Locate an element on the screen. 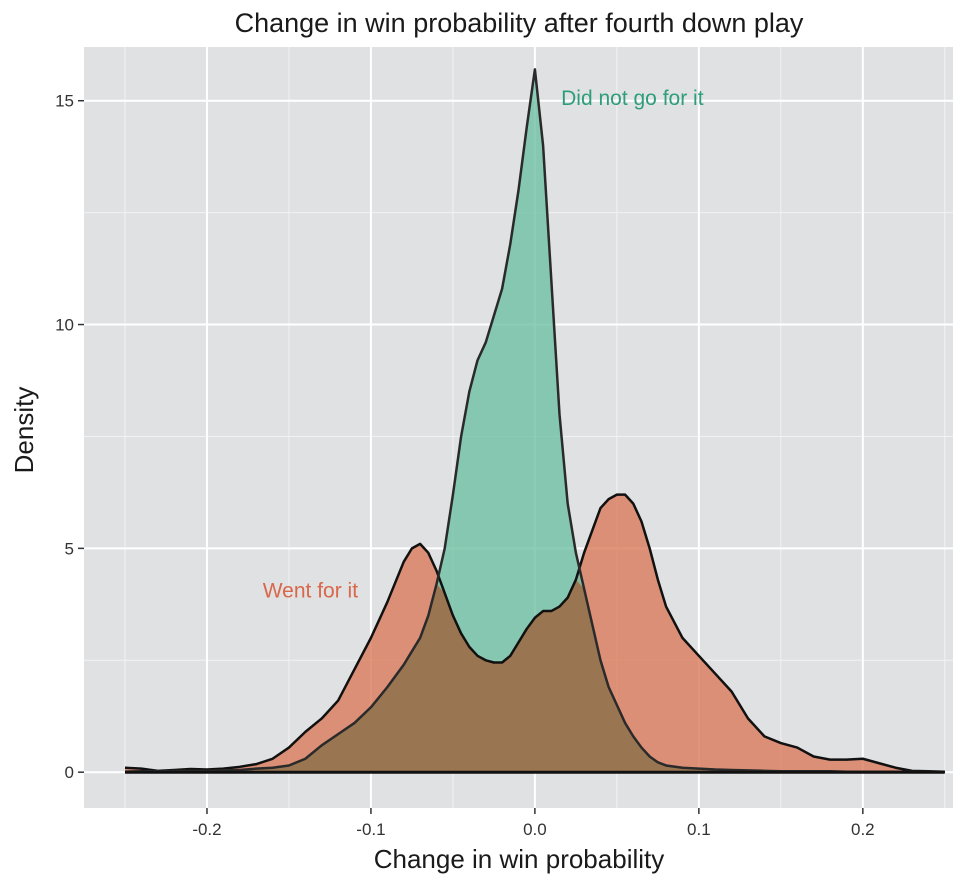 The image size is (974, 885). y-axis-title: Density is located at coordinates (24, 430).